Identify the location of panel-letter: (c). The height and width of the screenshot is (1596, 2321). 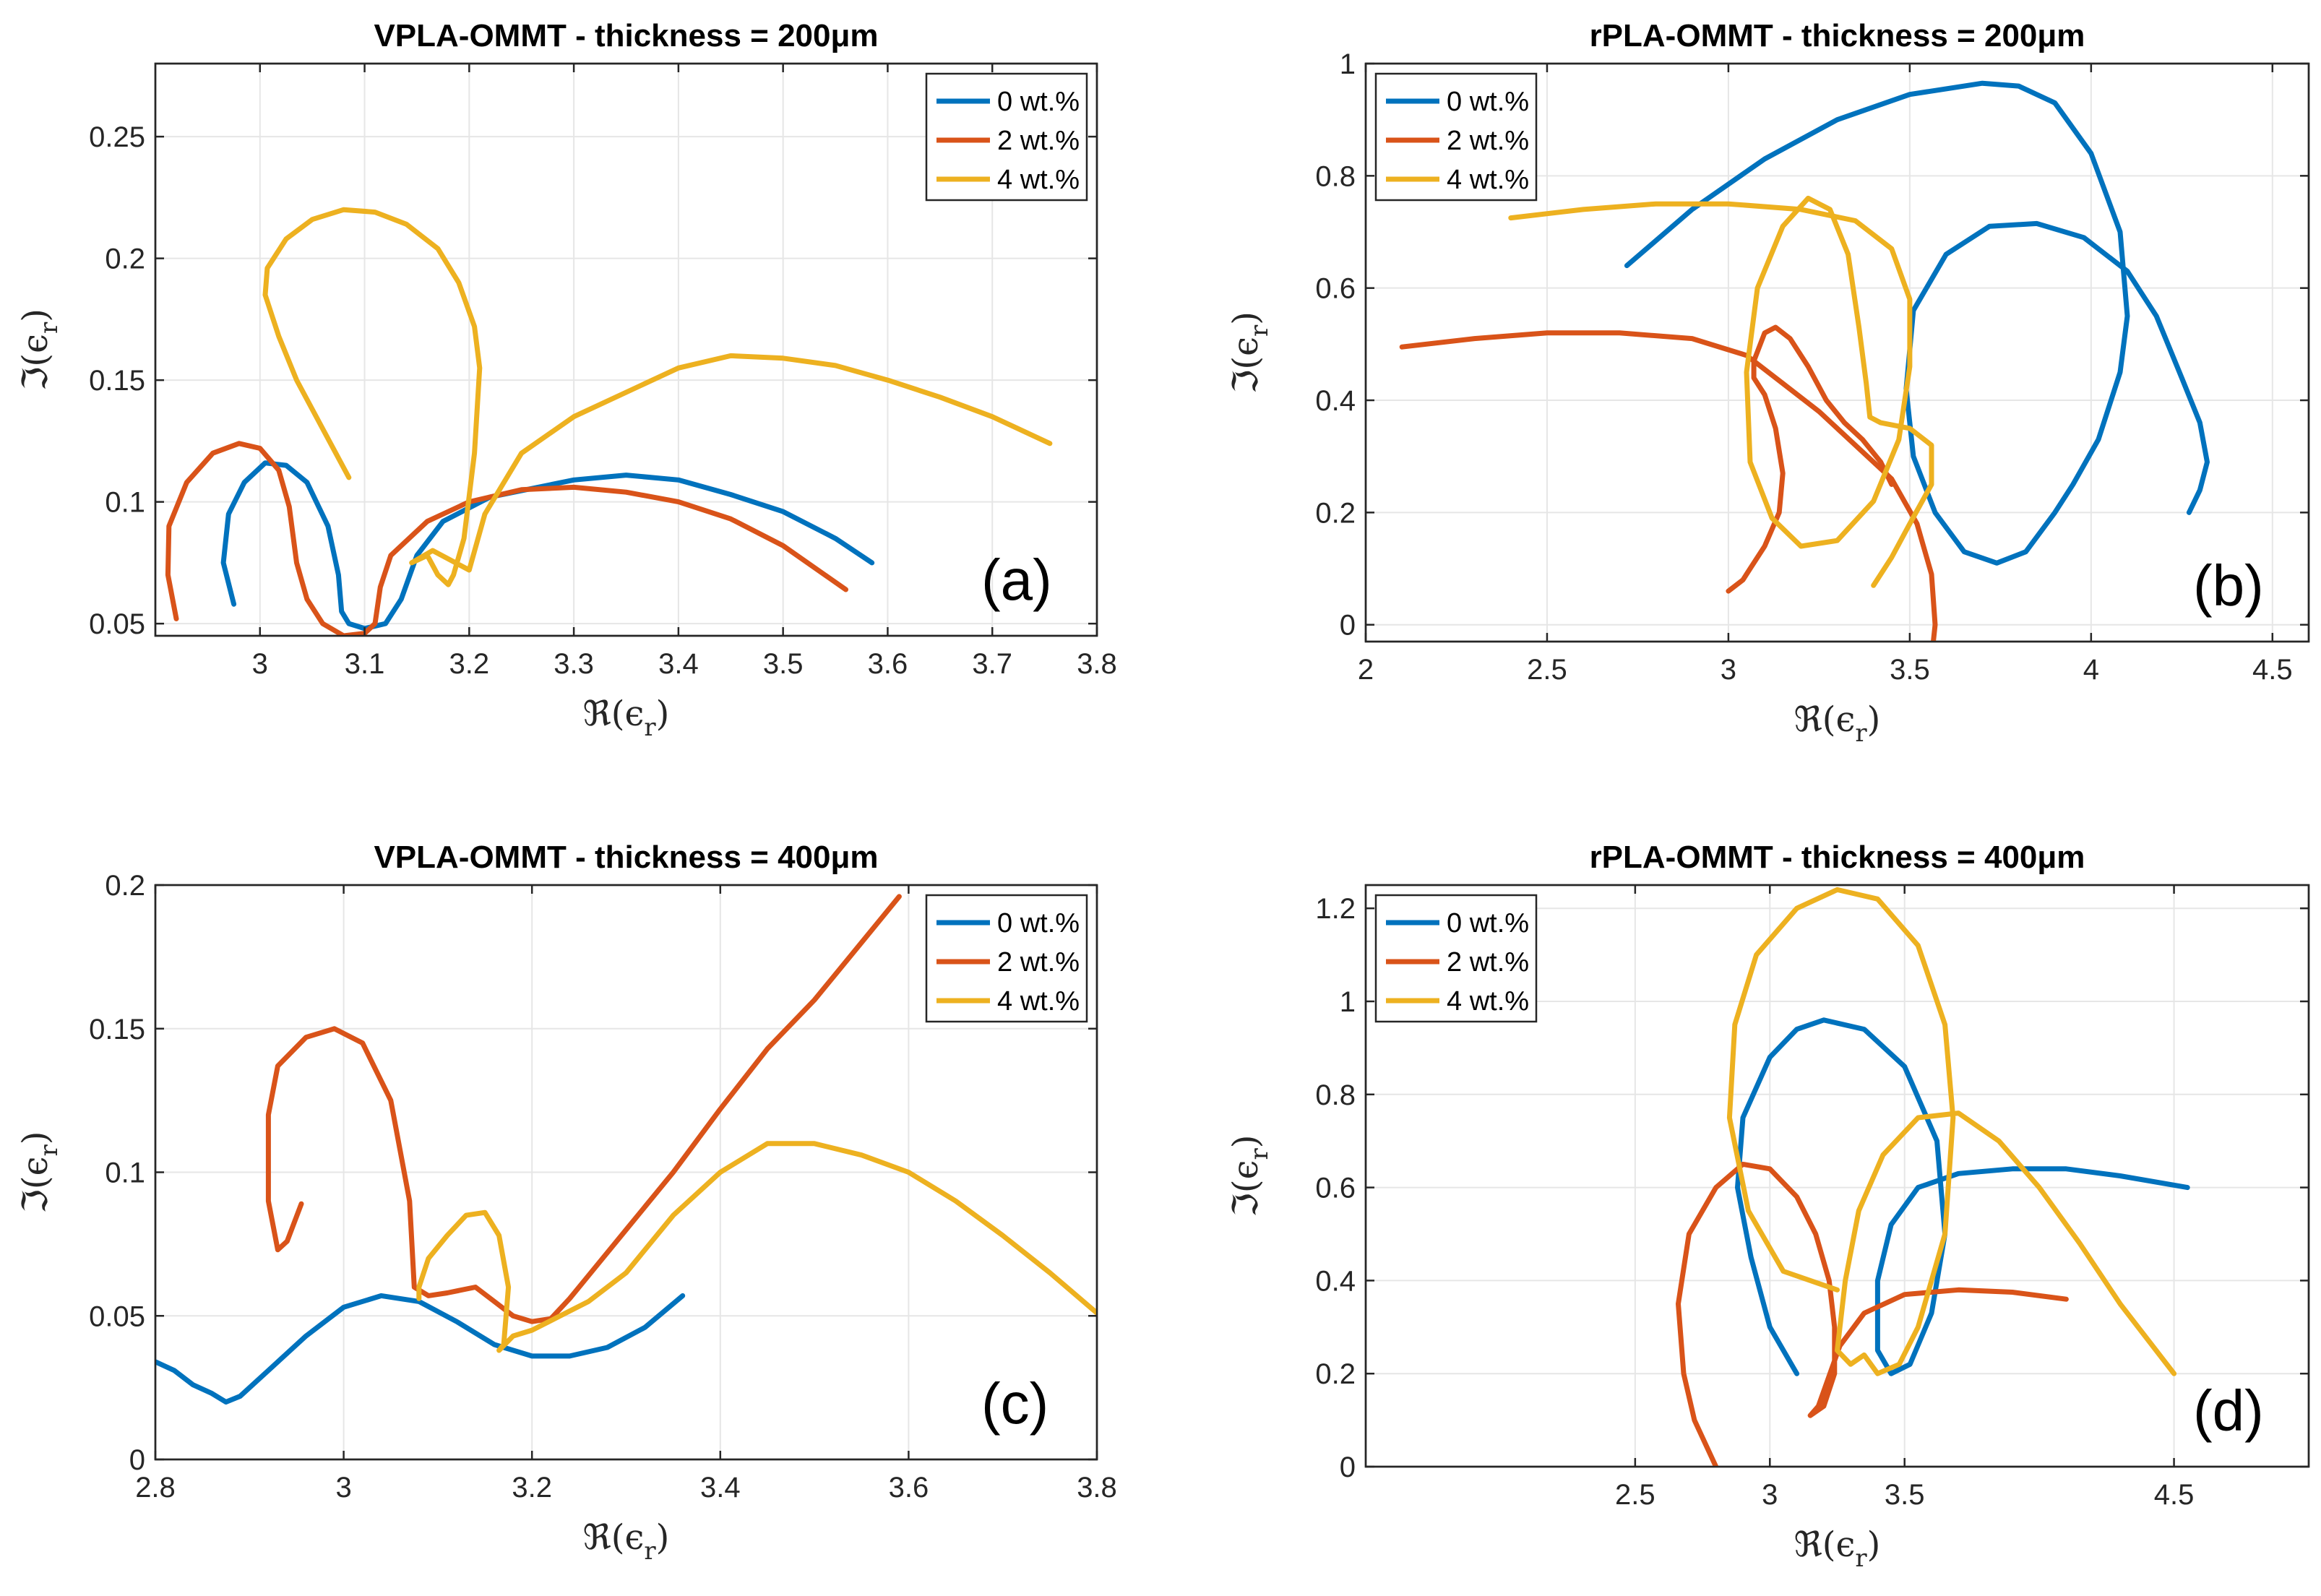
(1014, 1403).